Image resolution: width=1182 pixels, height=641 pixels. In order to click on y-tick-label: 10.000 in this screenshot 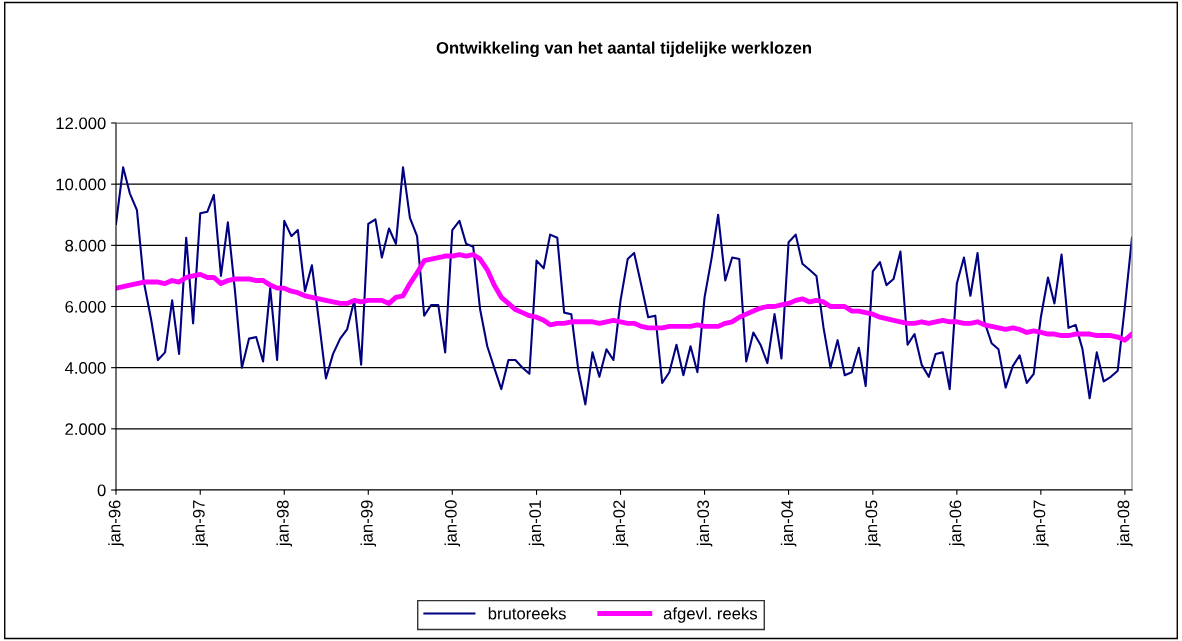, I will do `click(81, 184)`.